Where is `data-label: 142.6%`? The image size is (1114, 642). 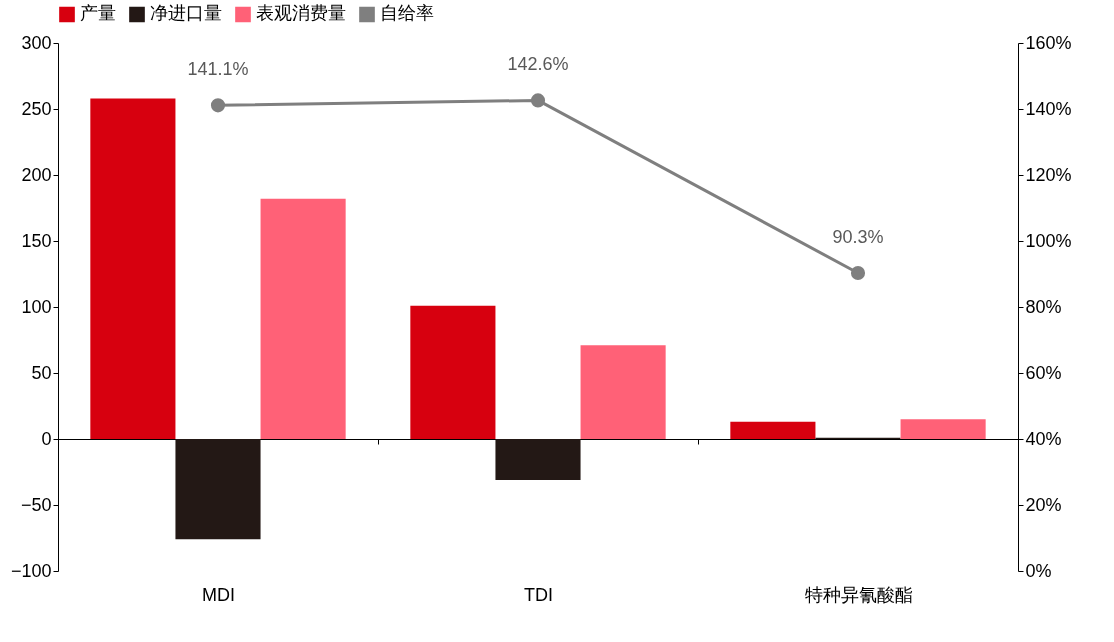
data-label: 142.6% is located at coordinates (538, 64).